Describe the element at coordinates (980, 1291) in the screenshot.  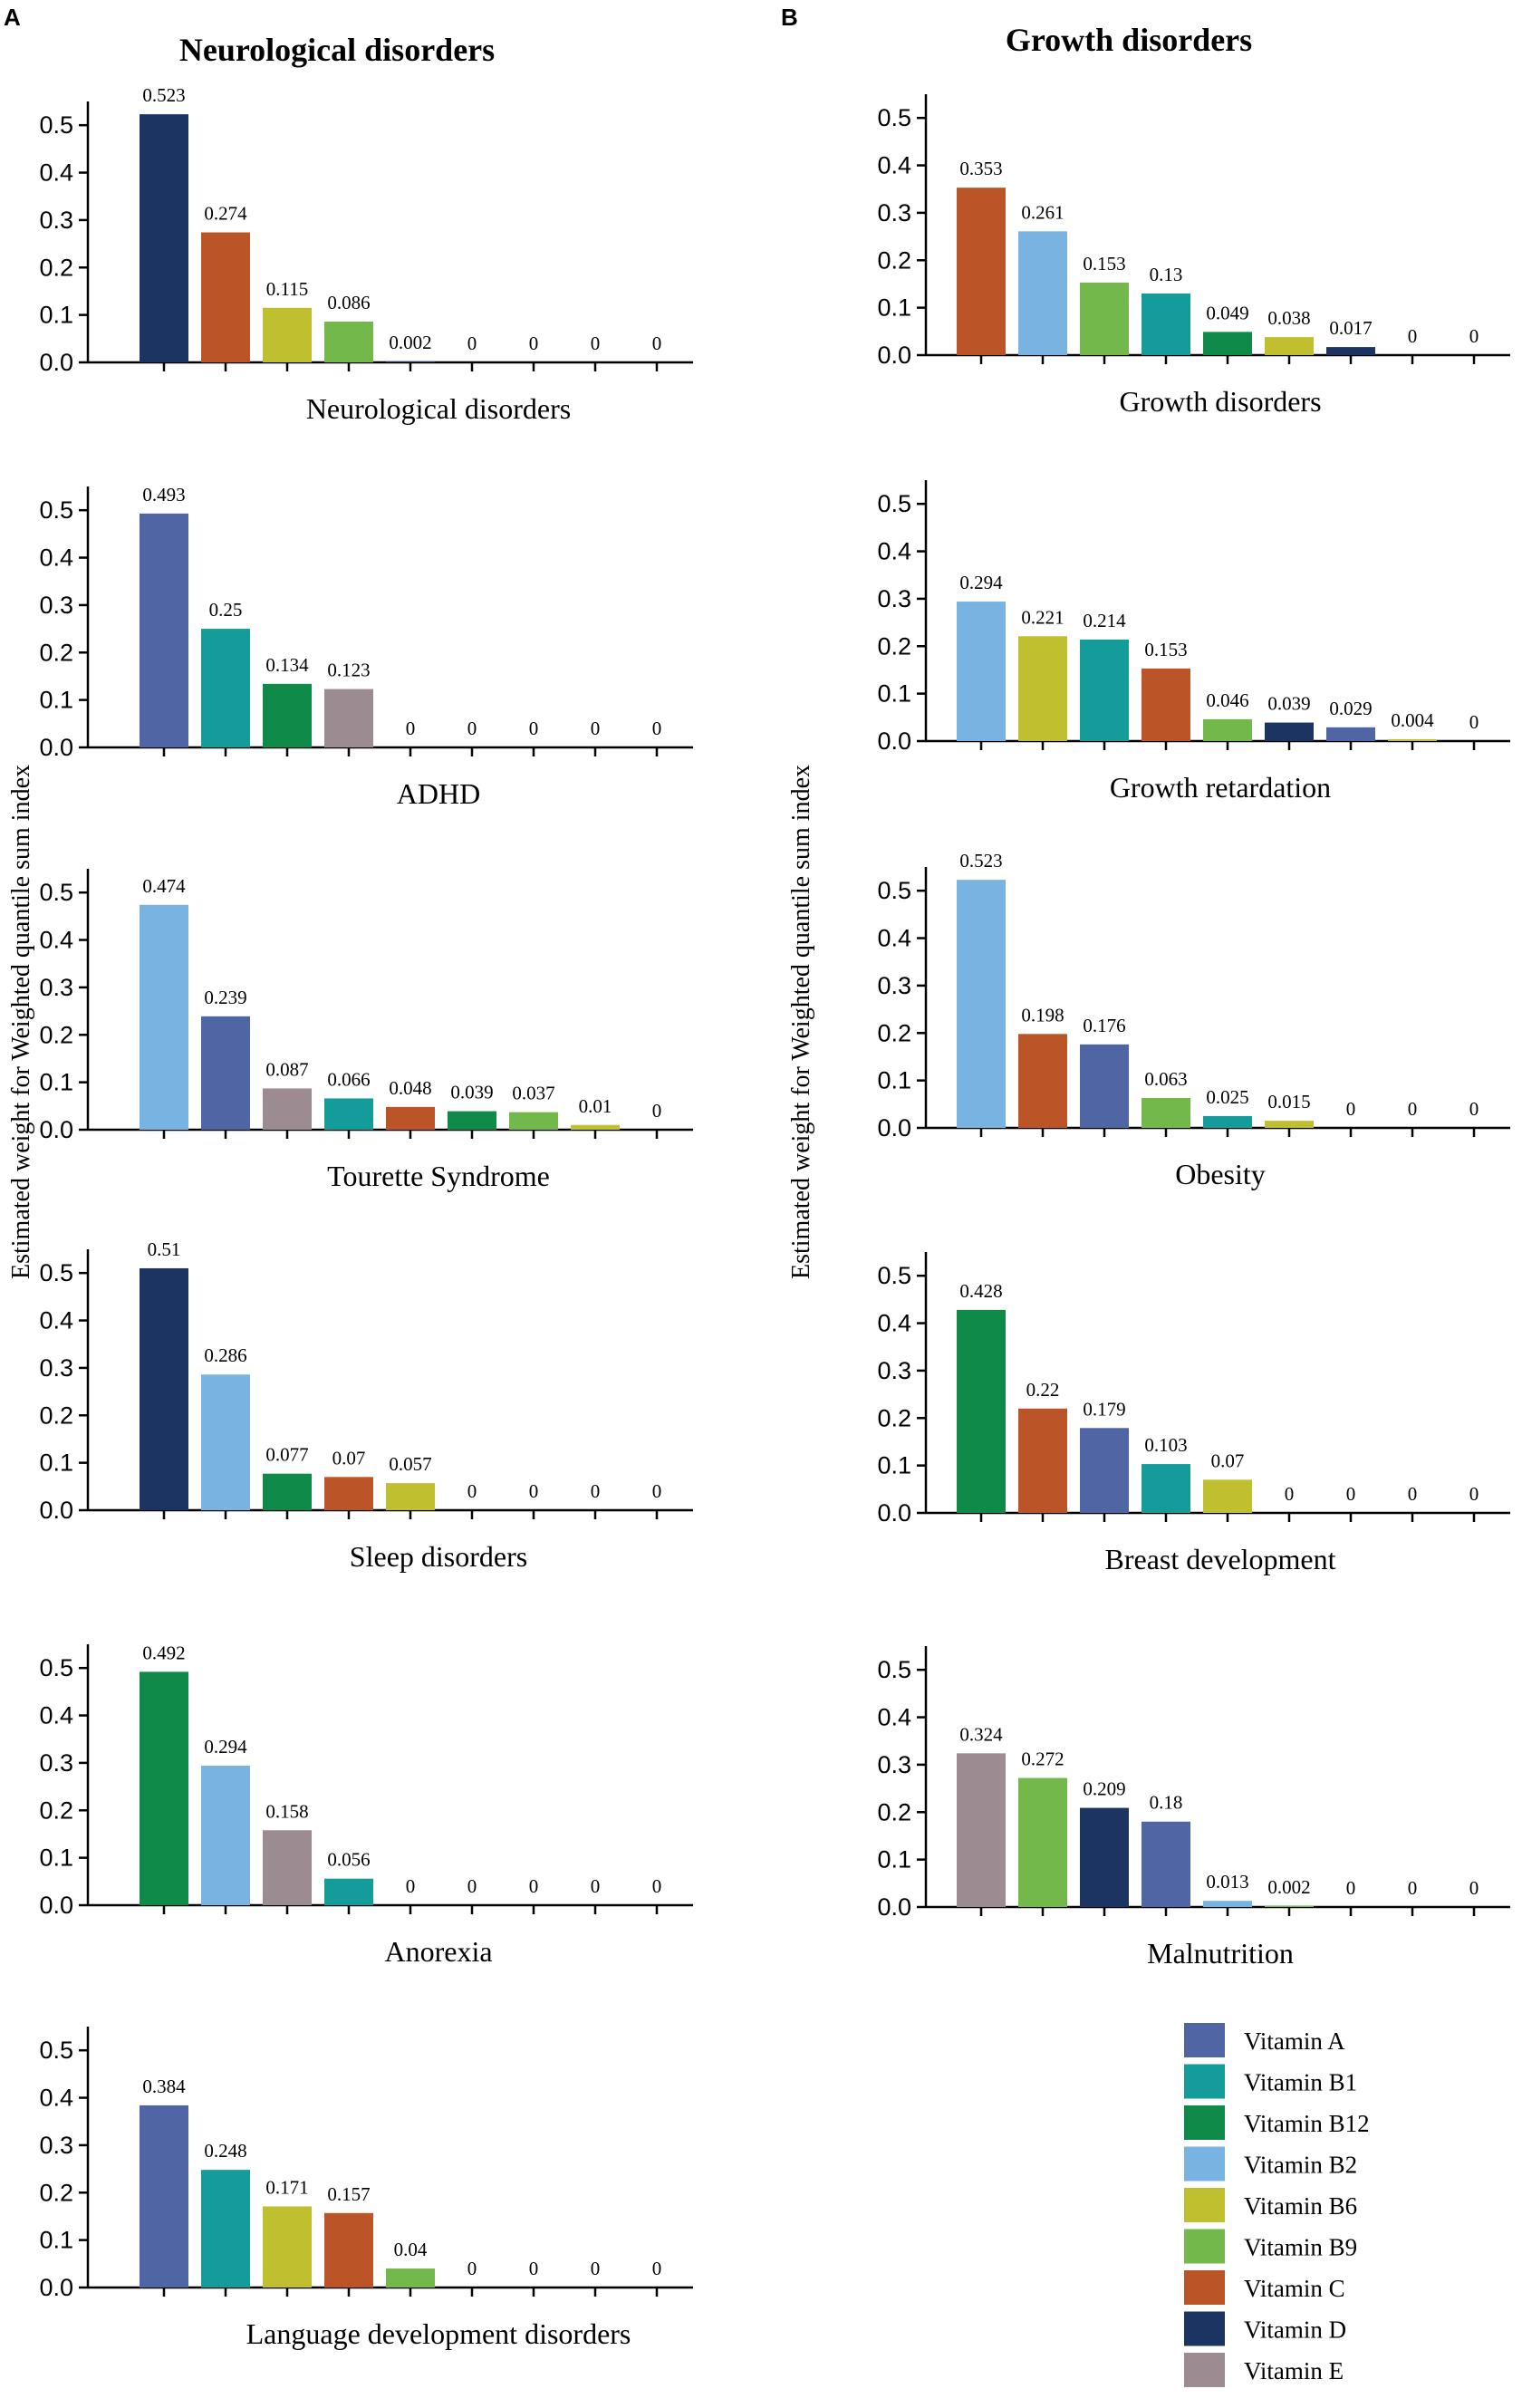
I see `bar-value-label: 0.428` at that location.